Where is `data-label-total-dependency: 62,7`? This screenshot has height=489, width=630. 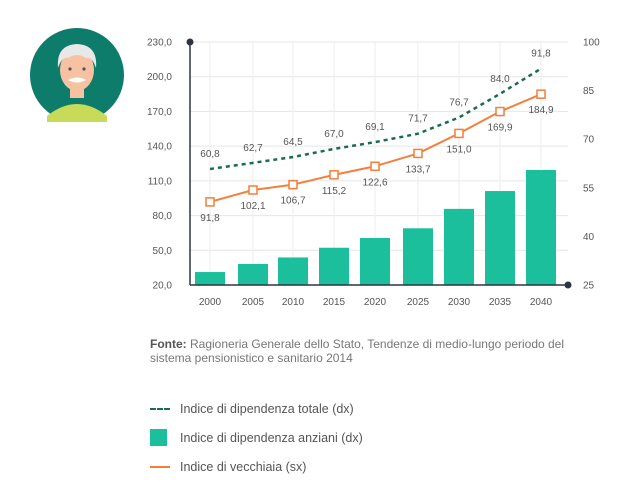
data-label-total-dependency: 62,7 is located at coordinates (253, 148).